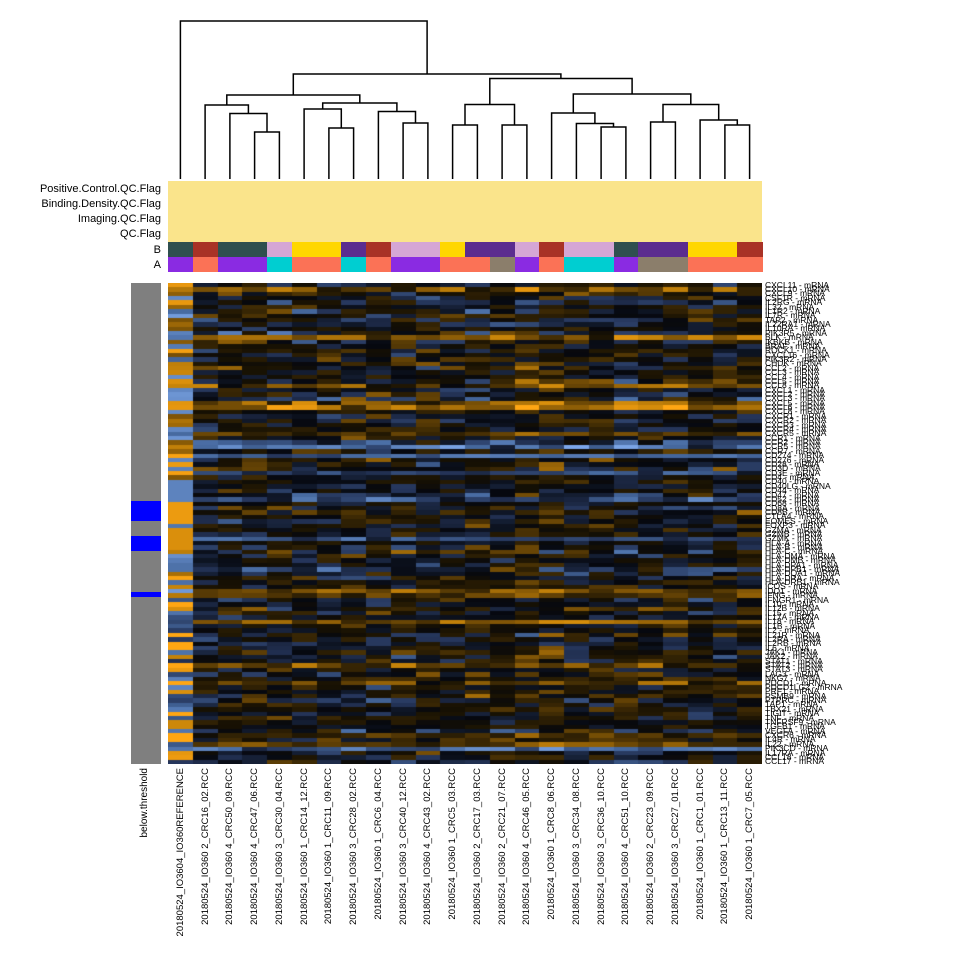  Describe the element at coordinates (796, 420) in the screenshot. I see `row-label: CXCR2 - mRNA` at that location.